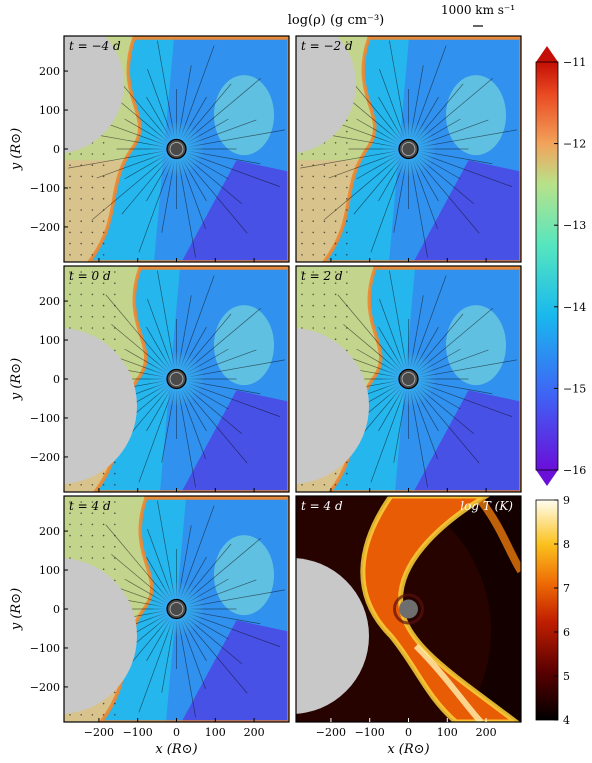 Image resolution: width=592 pixels, height=763 pixels. I want to click on temperature-label: log T (K), so click(486, 506).